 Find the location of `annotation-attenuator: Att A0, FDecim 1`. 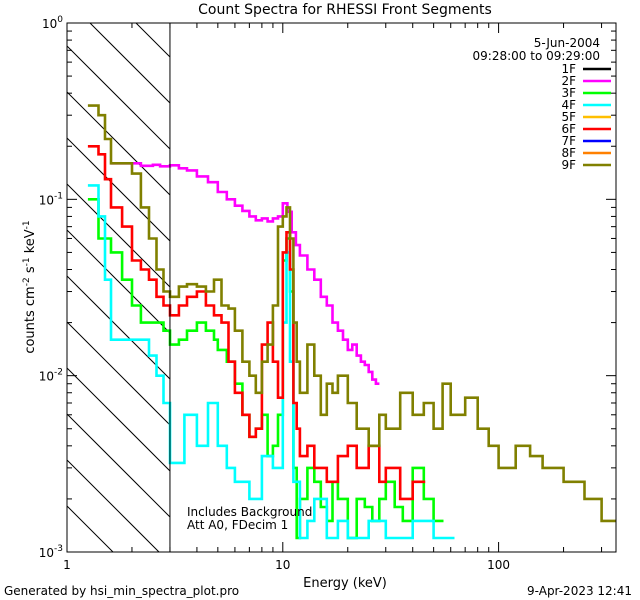

annotation-attenuator: Att A0, FDecim 1 is located at coordinates (237, 525).